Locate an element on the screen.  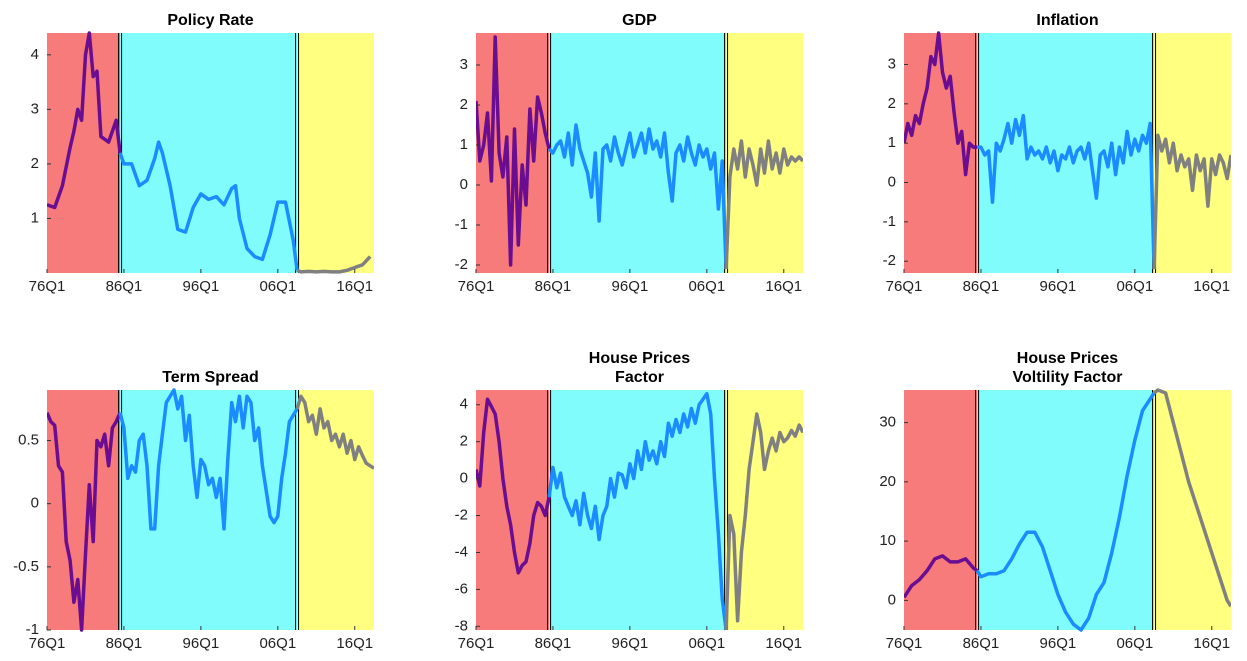
y-tick-label: -4 is located at coordinates (461, 551).